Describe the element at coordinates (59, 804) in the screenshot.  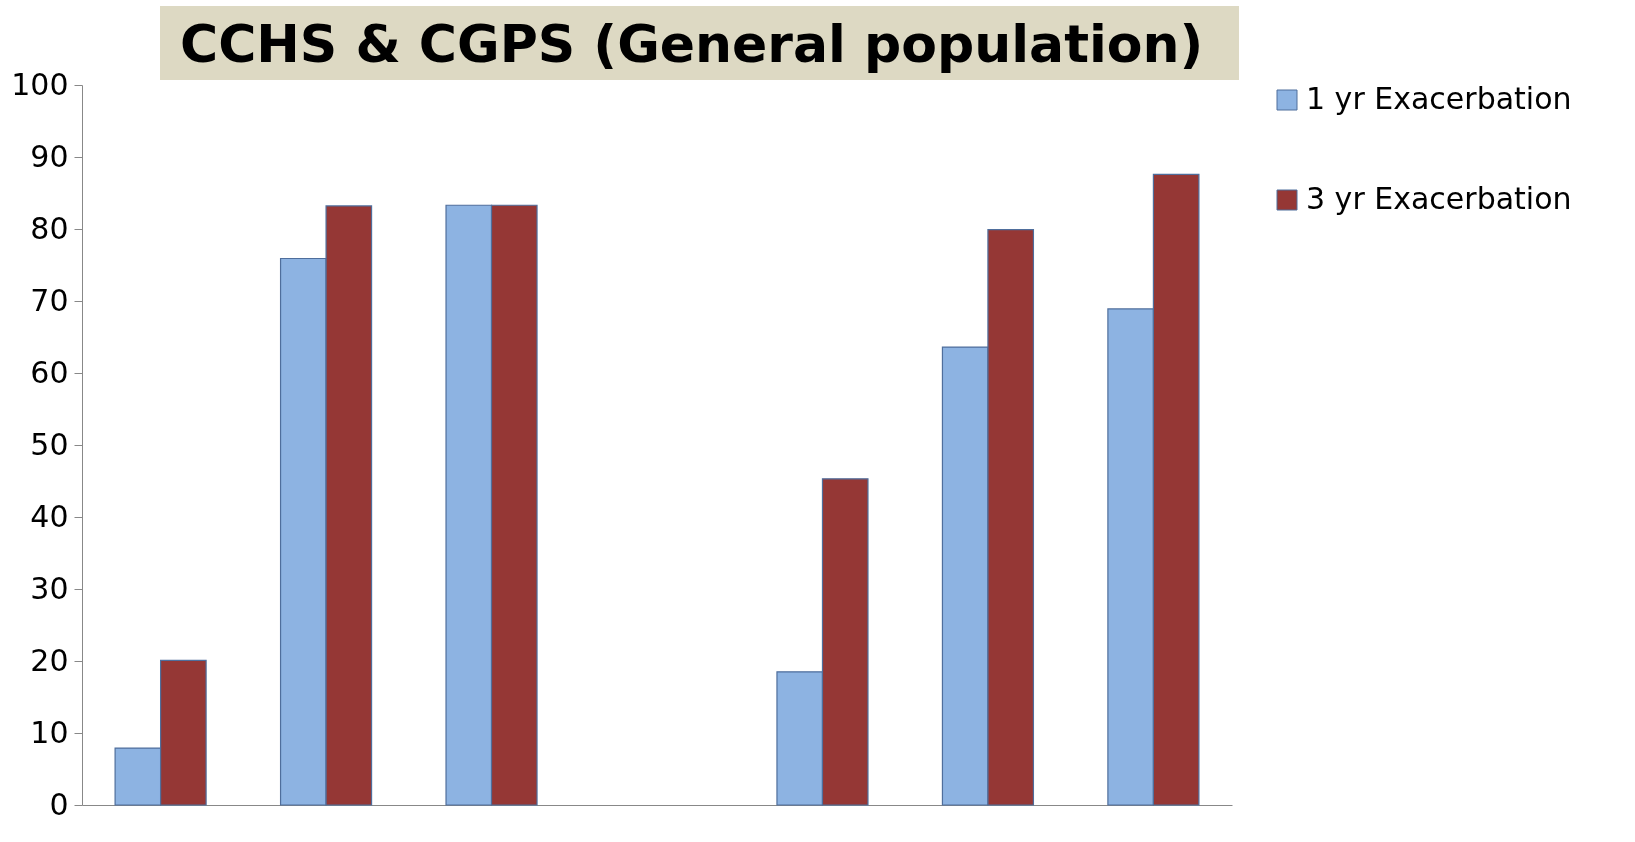
I see `y-tick-label: 0` at that location.